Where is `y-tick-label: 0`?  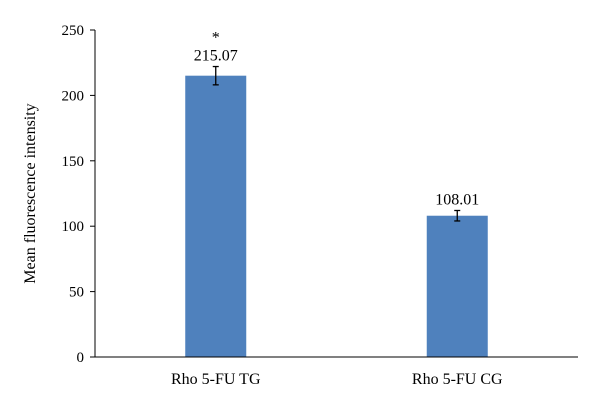 y-tick-label: 0 is located at coordinates (81, 358).